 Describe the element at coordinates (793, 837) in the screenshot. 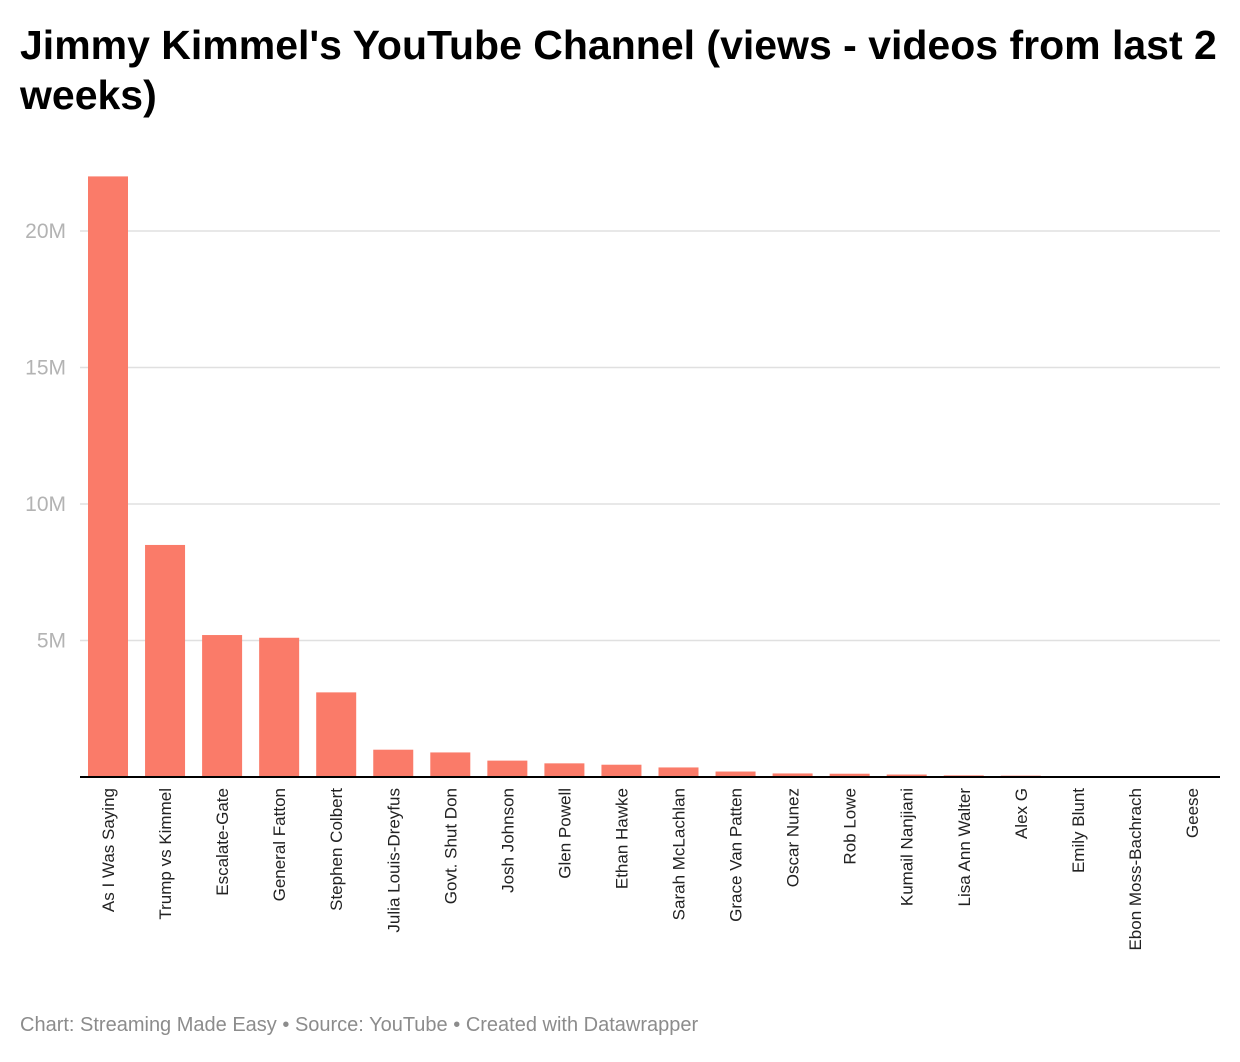

I see `x-tick-label: Oscar Nunez` at that location.